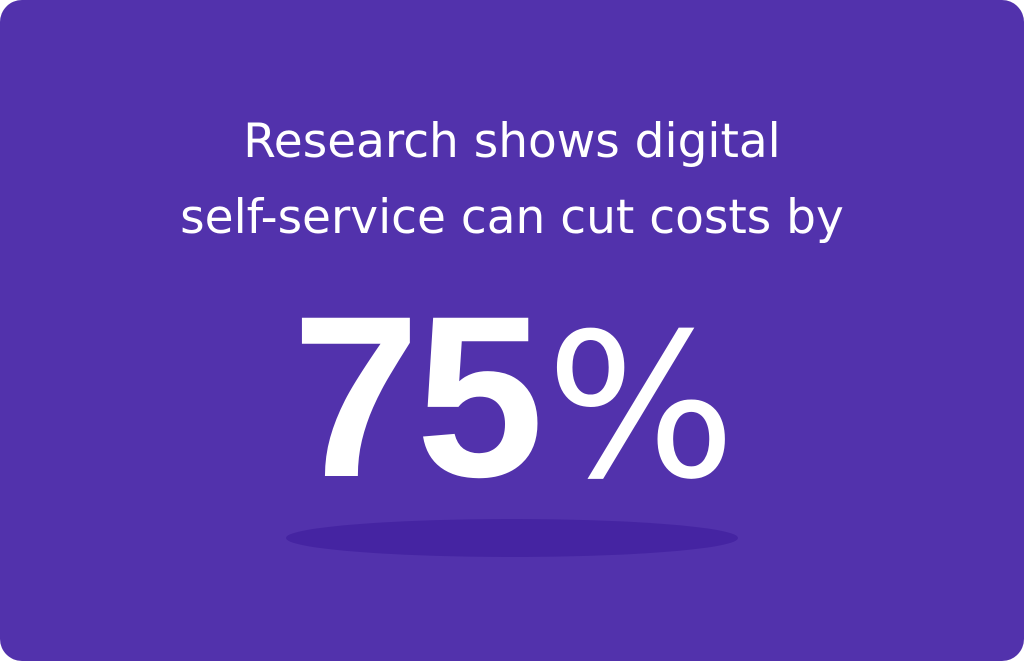 This screenshot has width=1024, height=661. I want to click on stat-shadow, so click(512, 538).